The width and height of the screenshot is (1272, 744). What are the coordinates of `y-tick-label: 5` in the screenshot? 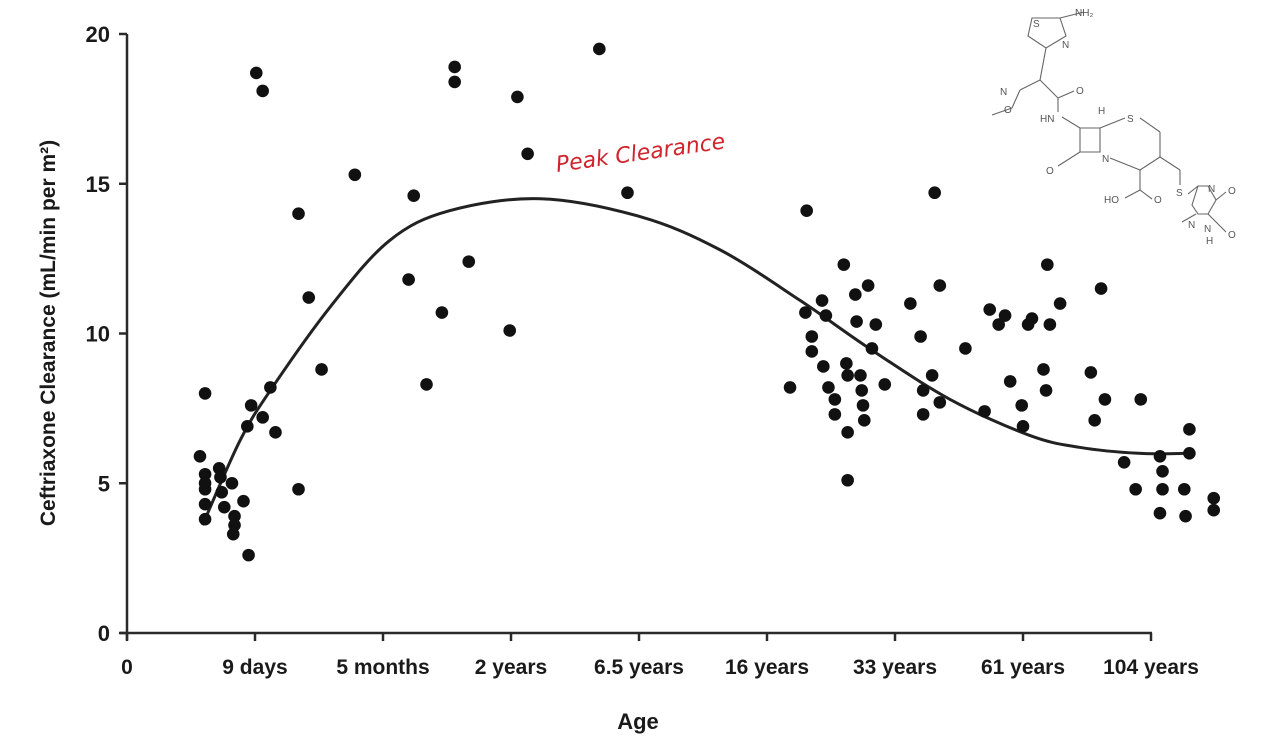 It's located at (104, 483).